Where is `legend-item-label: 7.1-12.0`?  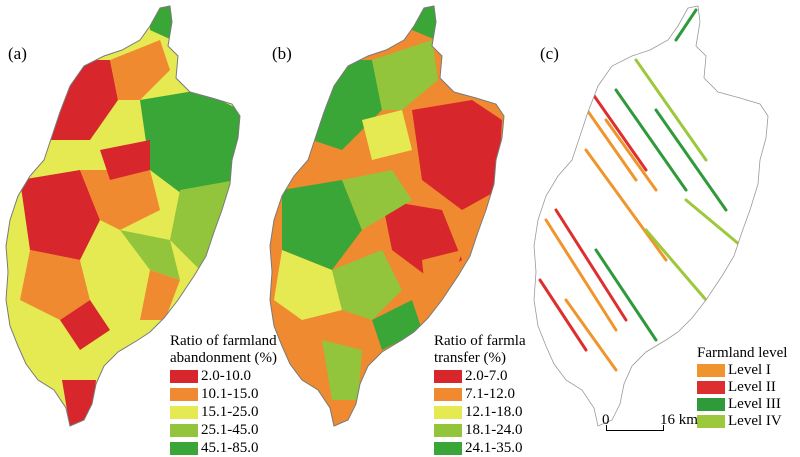 legend-item-label: 7.1-12.0 is located at coordinates (490, 394).